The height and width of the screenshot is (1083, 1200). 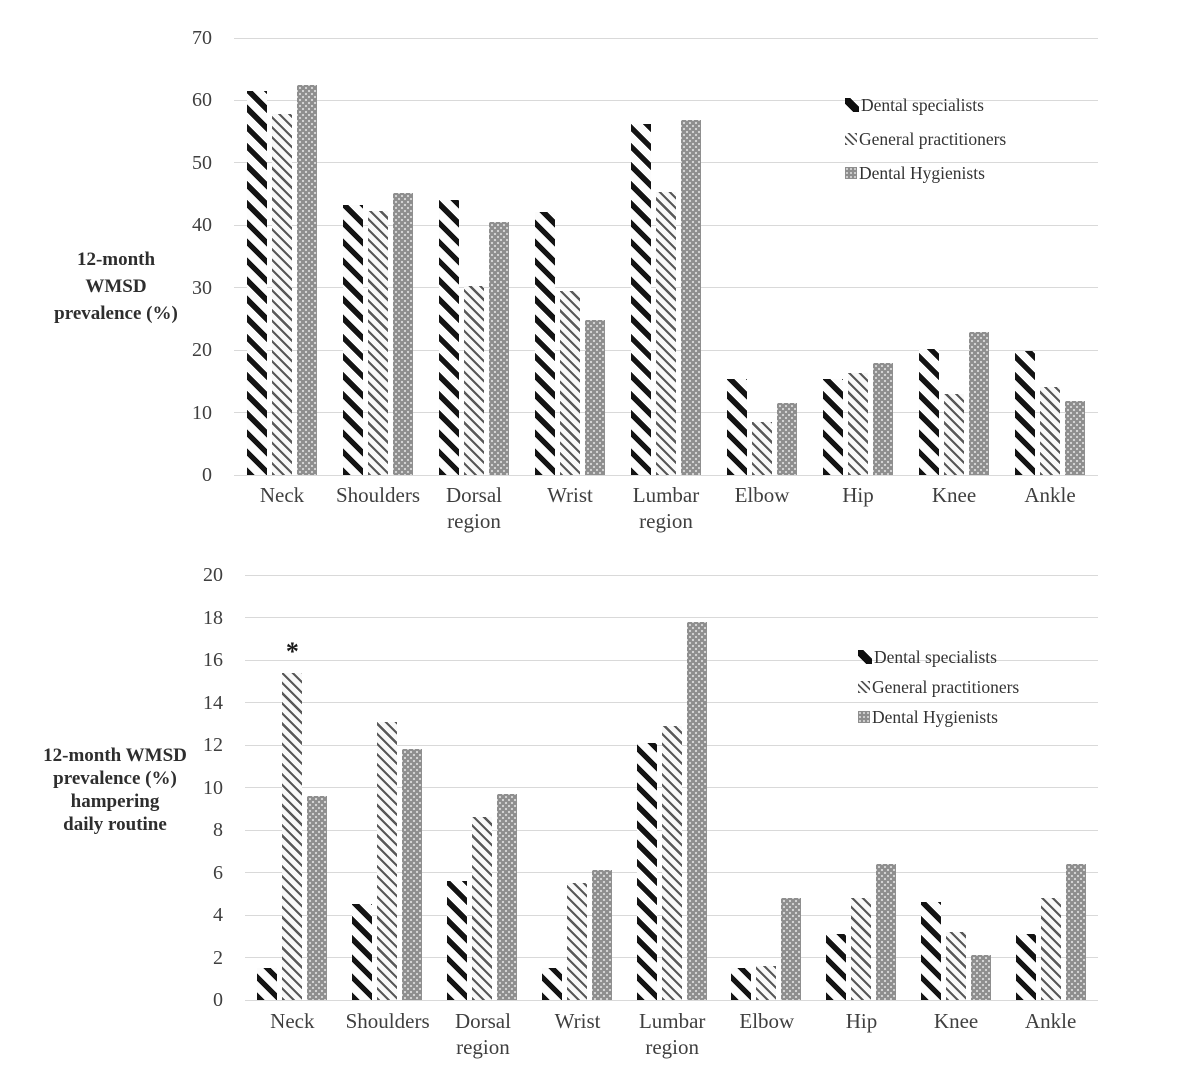 What do you see at coordinates (858, 424) in the screenshot?
I see `bar-general-practitioners-hip` at bounding box center [858, 424].